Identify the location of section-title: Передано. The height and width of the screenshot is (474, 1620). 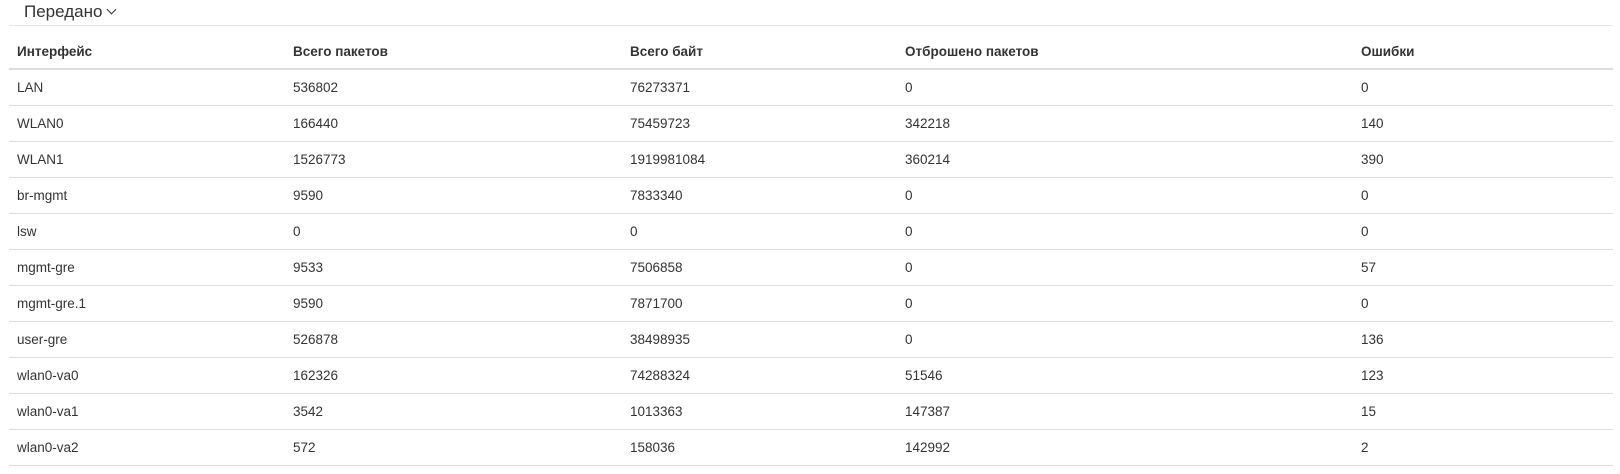
(63, 11).